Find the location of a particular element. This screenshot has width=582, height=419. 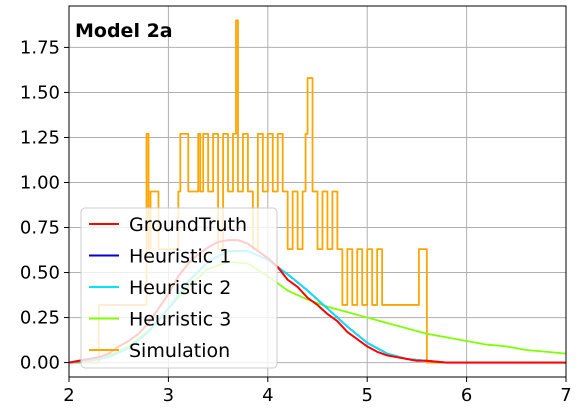

y-tick-label: 0.00 is located at coordinates (40, 363).